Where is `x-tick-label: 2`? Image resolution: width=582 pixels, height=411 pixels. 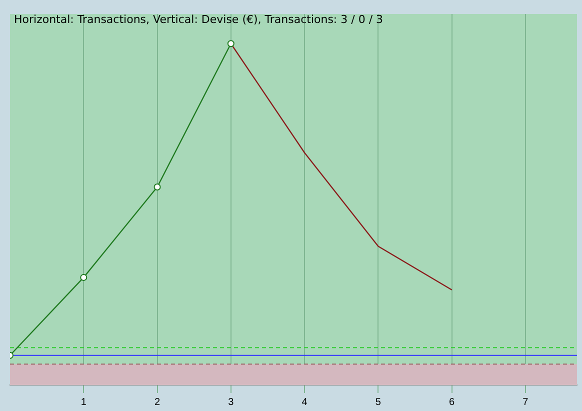 x-tick-label: 2 is located at coordinates (157, 402).